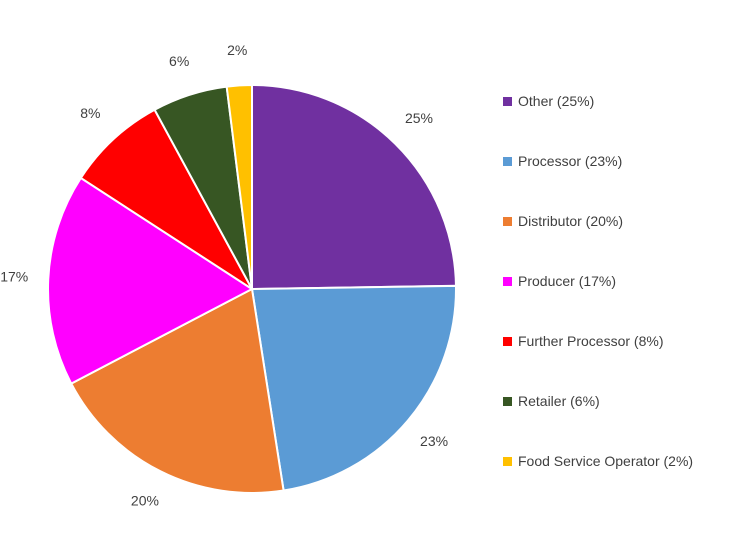 The height and width of the screenshot is (542, 738). Describe the element at coordinates (434, 441) in the screenshot. I see `data-label-processor: 23%` at that location.